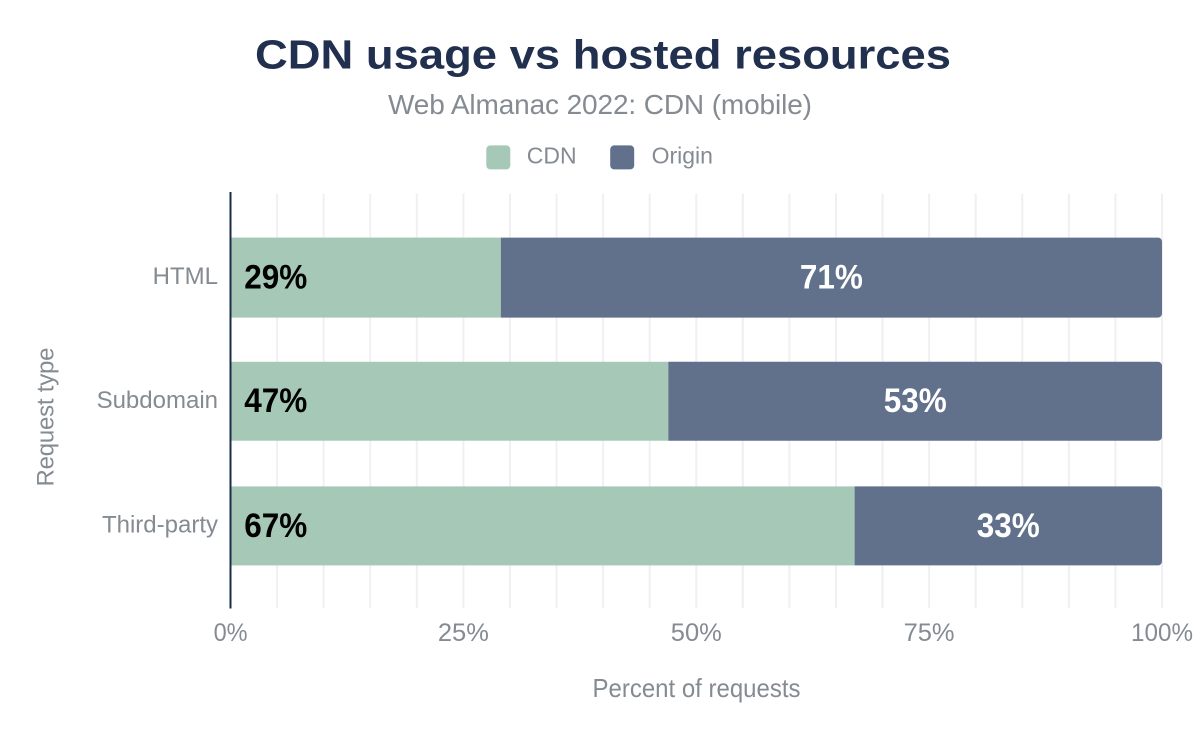 This screenshot has height=742, width=1200. What do you see at coordinates (185, 276) in the screenshot?
I see `svg-text: HTML` at bounding box center [185, 276].